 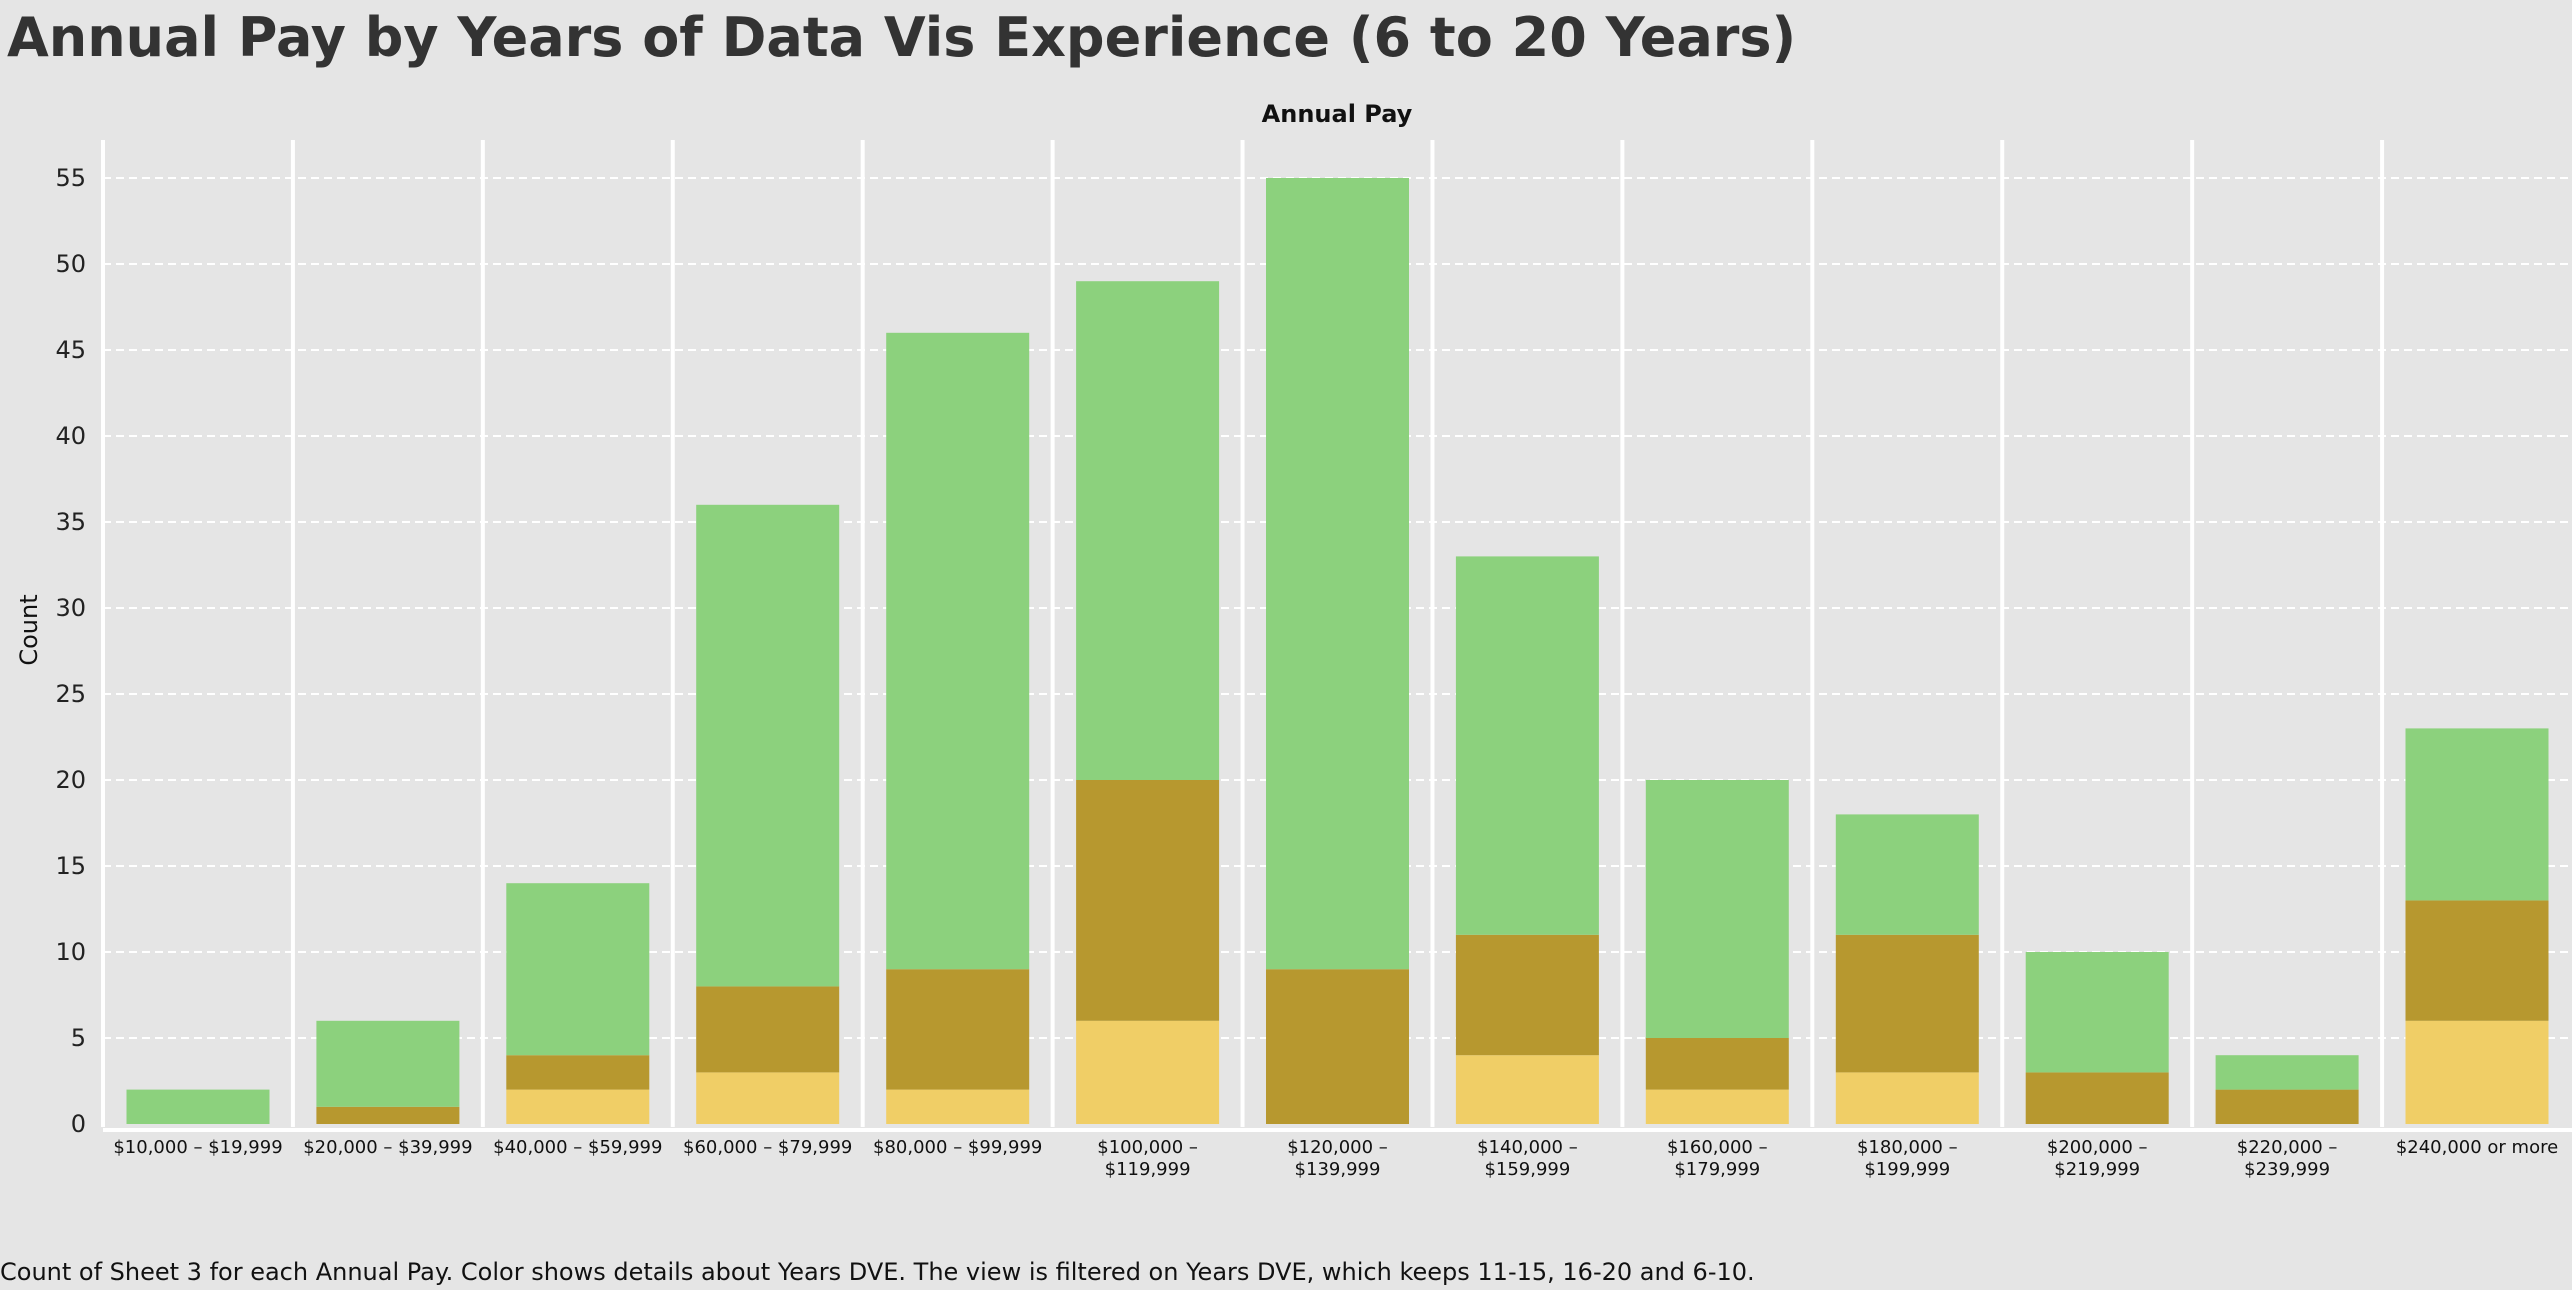 I want to click on y-axis-ticks: 0 5 10 15 20 25 30 35 40 45 50 55, so click(x=70, y=651).